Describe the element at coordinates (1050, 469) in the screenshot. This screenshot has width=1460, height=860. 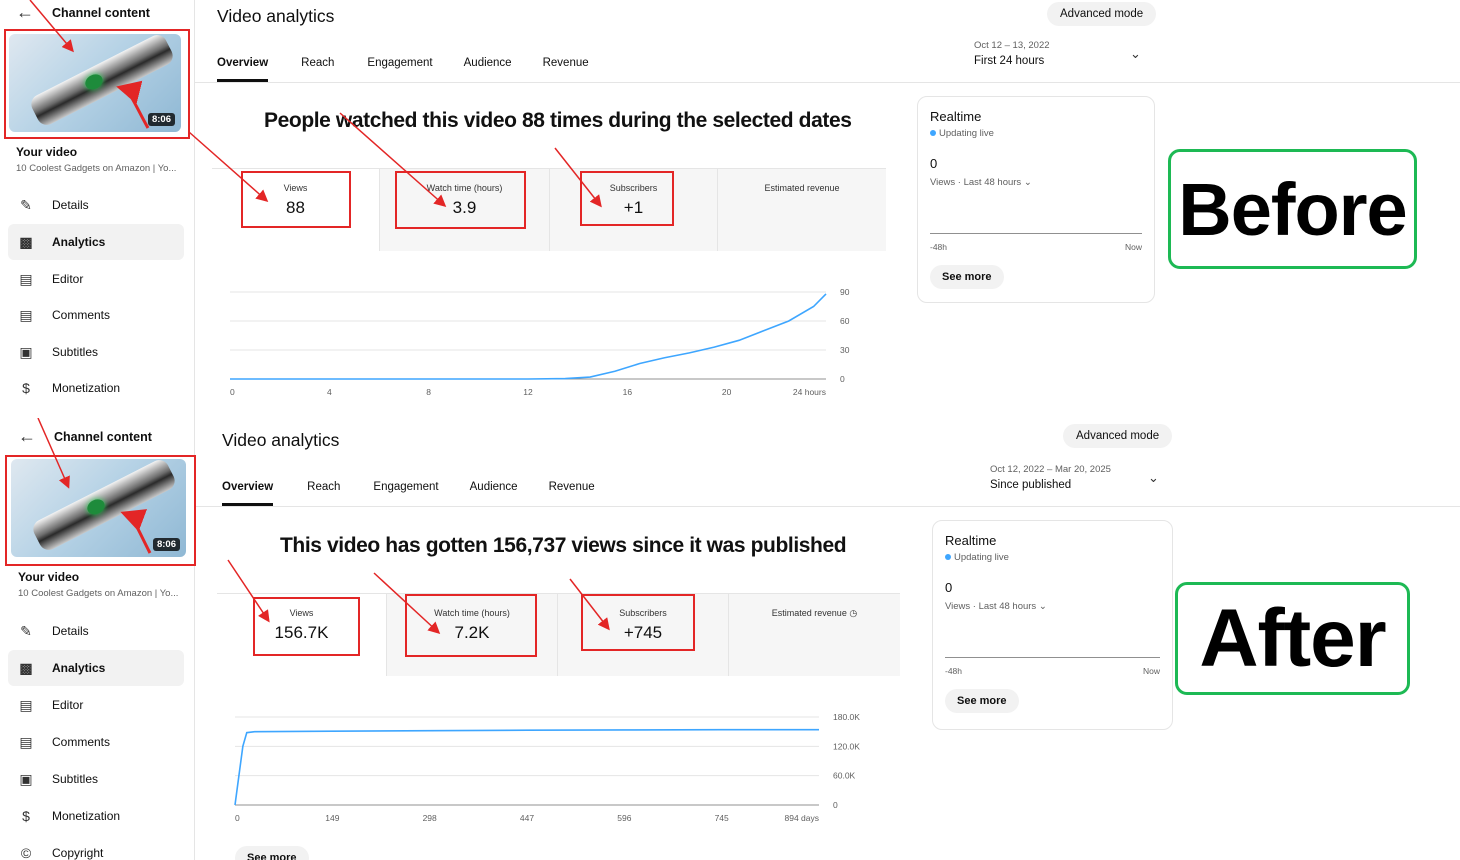
I see `date-range: Oct 12, 2022 – Mar 20, 2025` at that location.